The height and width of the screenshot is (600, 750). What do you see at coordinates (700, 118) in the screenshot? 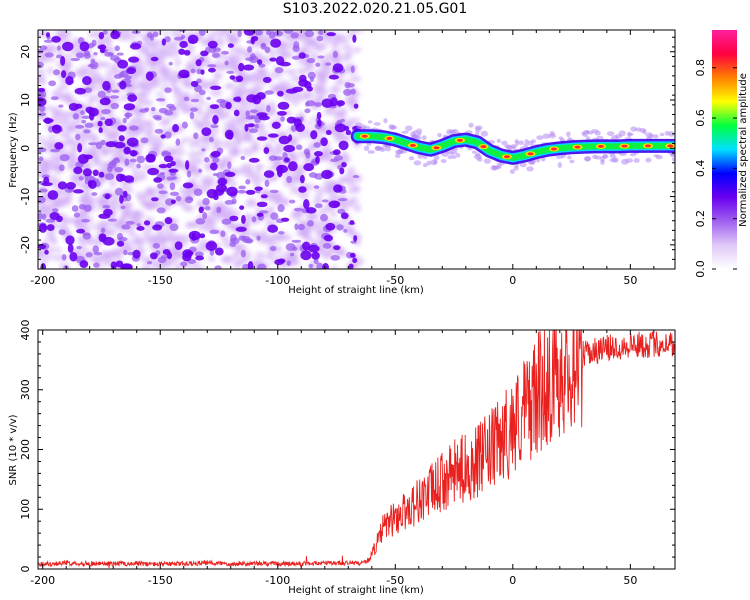
I see `colorbar-tick-label: 0.6` at bounding box center [700, 118].